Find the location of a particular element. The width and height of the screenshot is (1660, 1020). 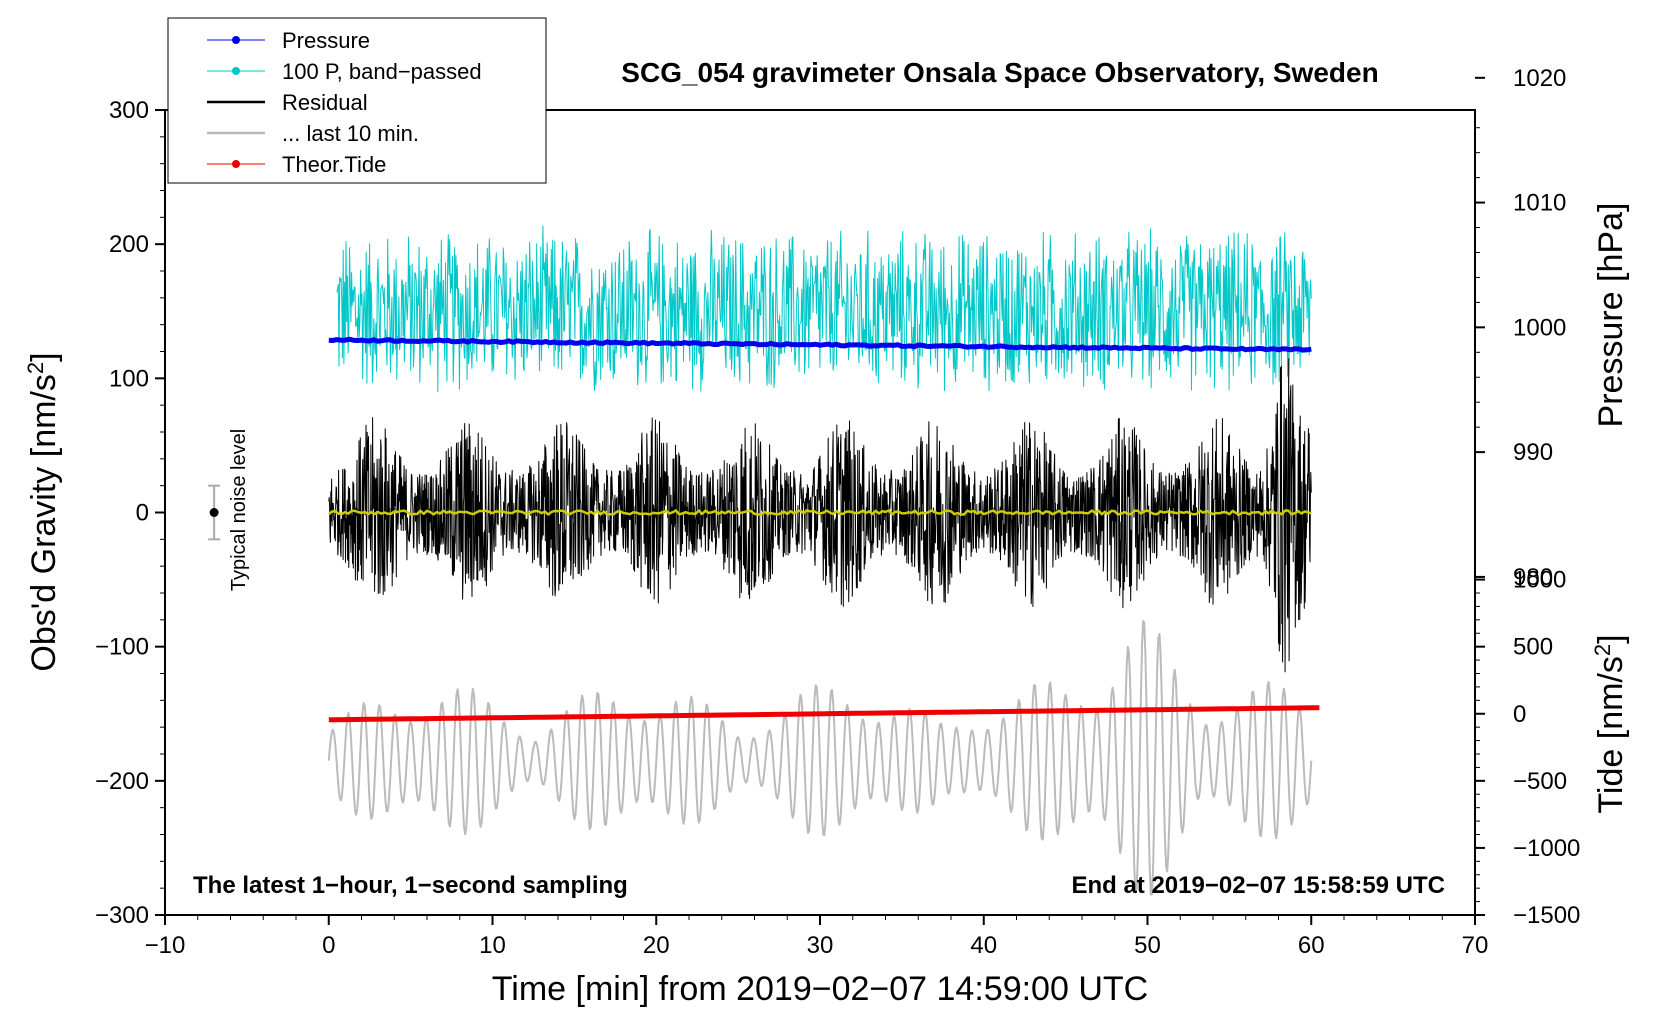

y-axis-label-tide: Tide [nm/s2] is located at coordinates (1610, 723).